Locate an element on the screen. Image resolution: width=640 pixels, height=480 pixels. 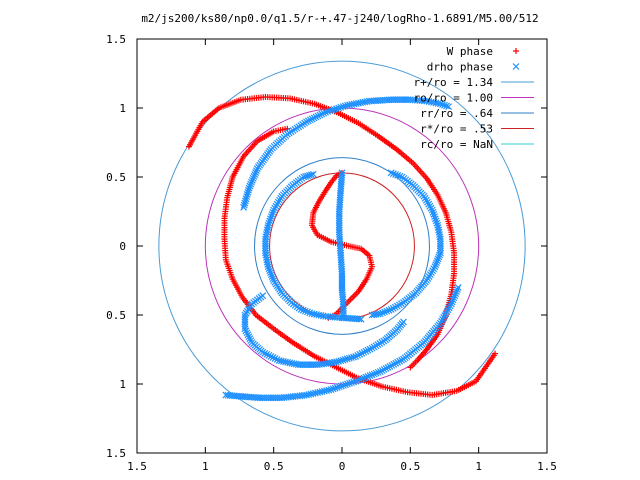
legend-label-6: rc/ro = NaN is located at coordinates (456, 144).